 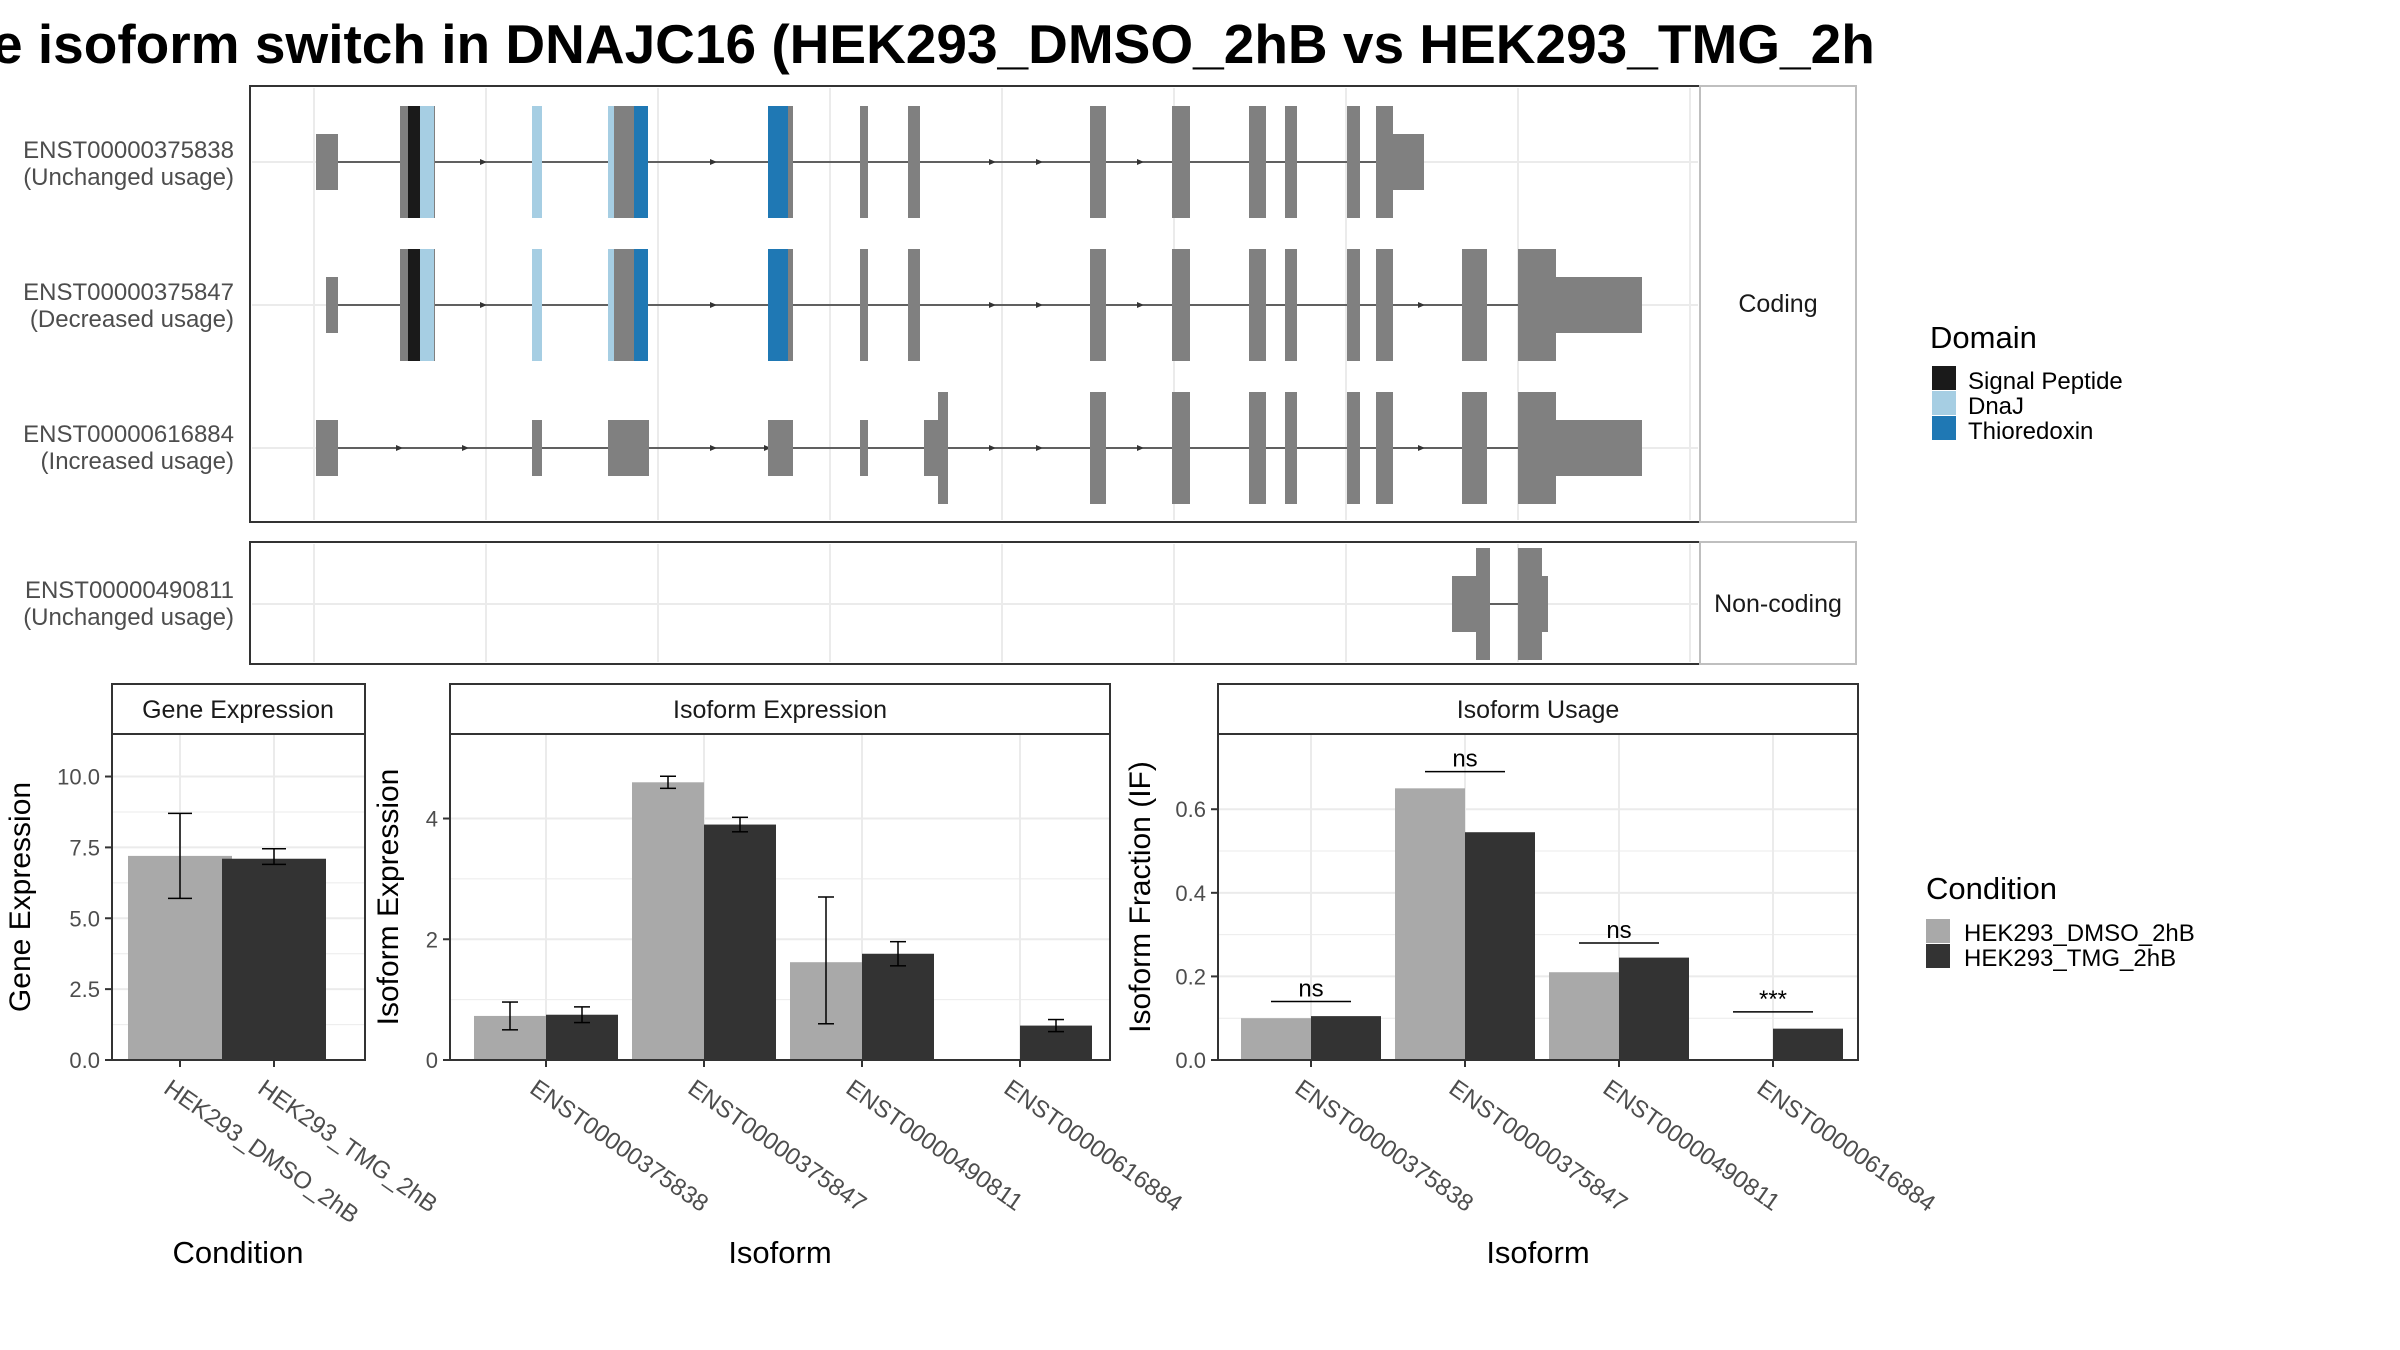 I want to click on gene-expression-ylabel: Gene Expression, so click(x=20, y=897).